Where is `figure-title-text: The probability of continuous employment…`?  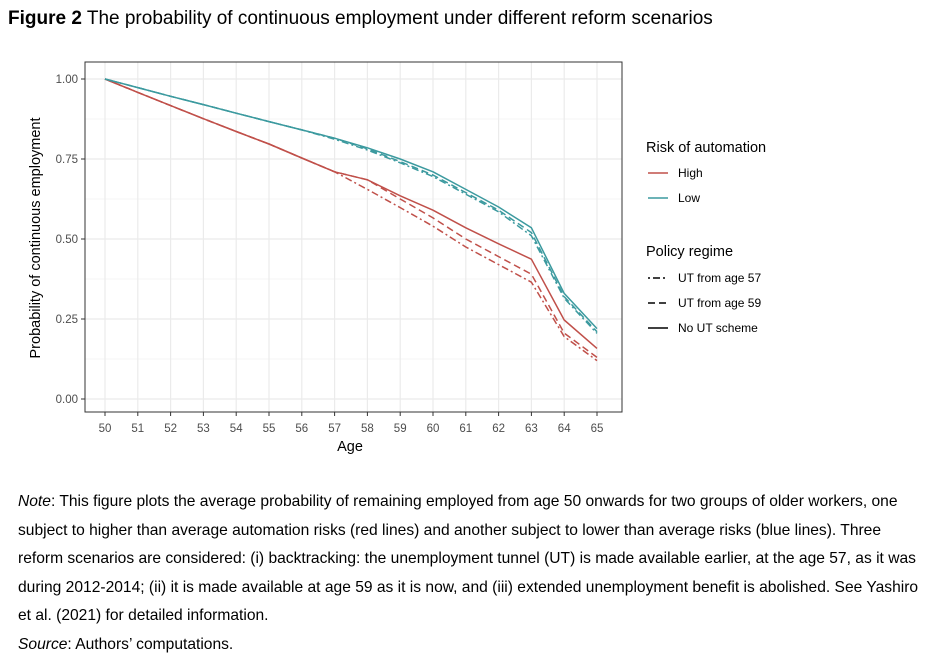 figure-title-text: The probability of continuous employment… is located at coordinates (399, 18).